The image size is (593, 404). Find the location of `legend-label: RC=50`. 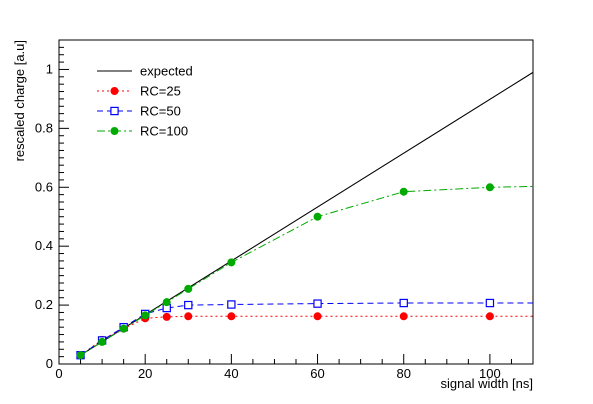

legend-label: RC=50 is located at coordinates (160, 111).